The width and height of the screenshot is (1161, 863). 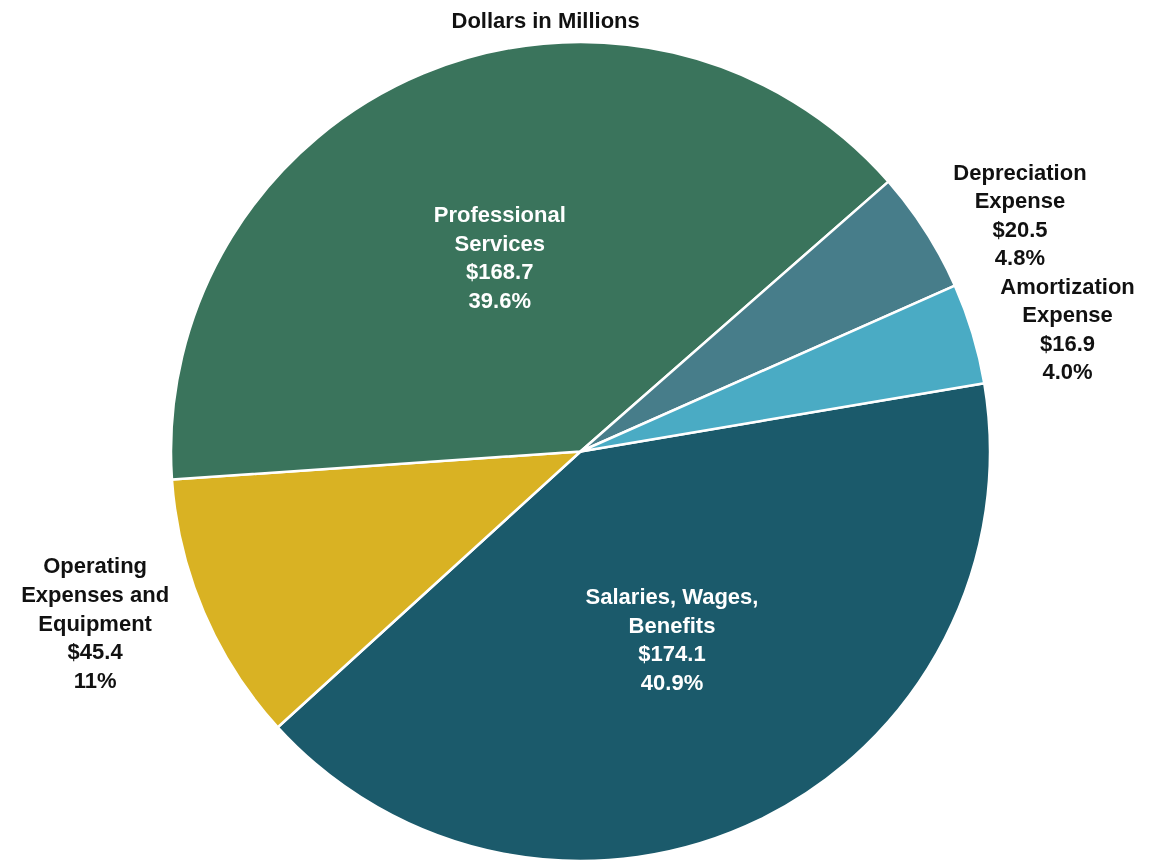 What do you see at coordinates (1068, 357) in the screenshot?
I see `data-label: $16.9 4.0%` at bounding box center [1068, 357].